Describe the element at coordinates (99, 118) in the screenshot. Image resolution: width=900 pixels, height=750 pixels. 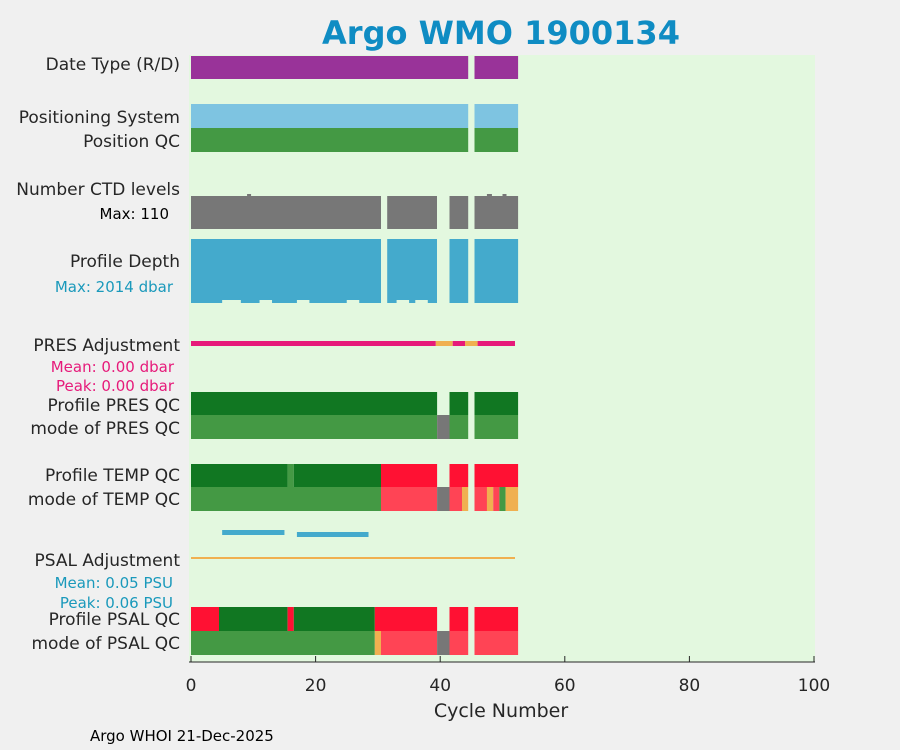
I see `row-label-positioning-system: Positioning System` at that location.